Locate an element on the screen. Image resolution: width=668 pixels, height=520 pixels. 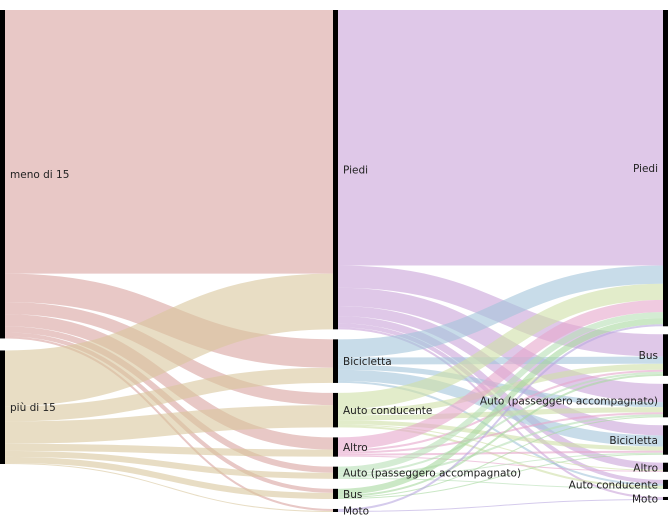
link-meno-to-m_altro is located at coordinates (169, 382).